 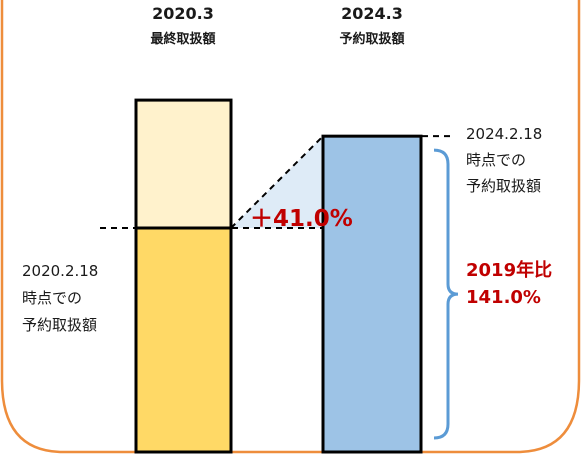 What do you see at coordinates (503, 186) in the screenshot?
I see `right-label-line-3: 予約取扱額` at bounding box center [503, 186].